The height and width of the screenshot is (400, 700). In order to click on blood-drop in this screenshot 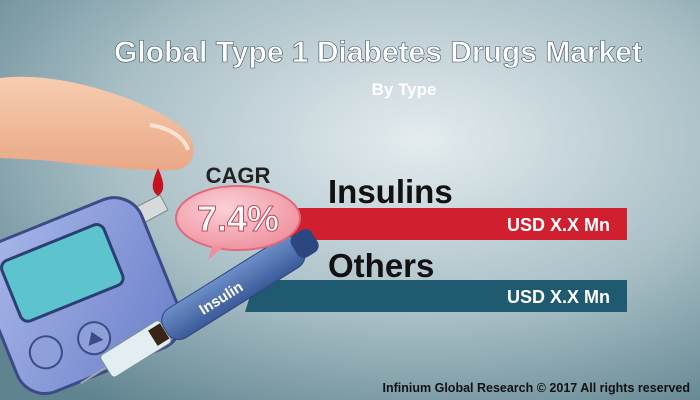, I will do `click(158, 182)`.